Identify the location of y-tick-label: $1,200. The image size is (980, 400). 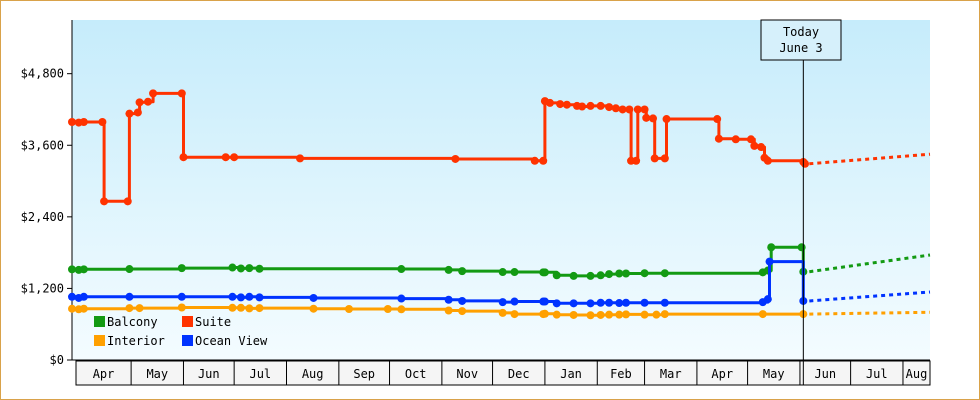
(42, 288).